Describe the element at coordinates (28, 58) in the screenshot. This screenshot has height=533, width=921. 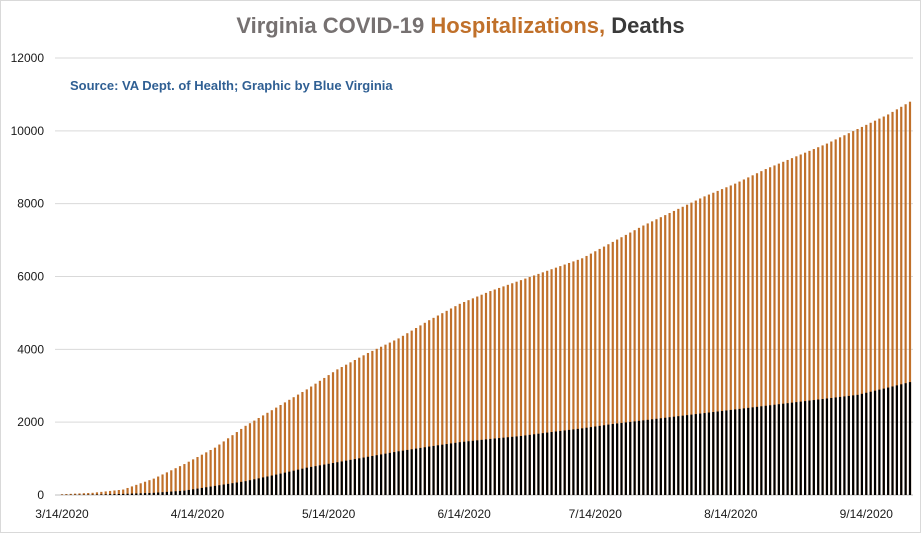
I see `y-tick-label-12000: 12000` at that location.